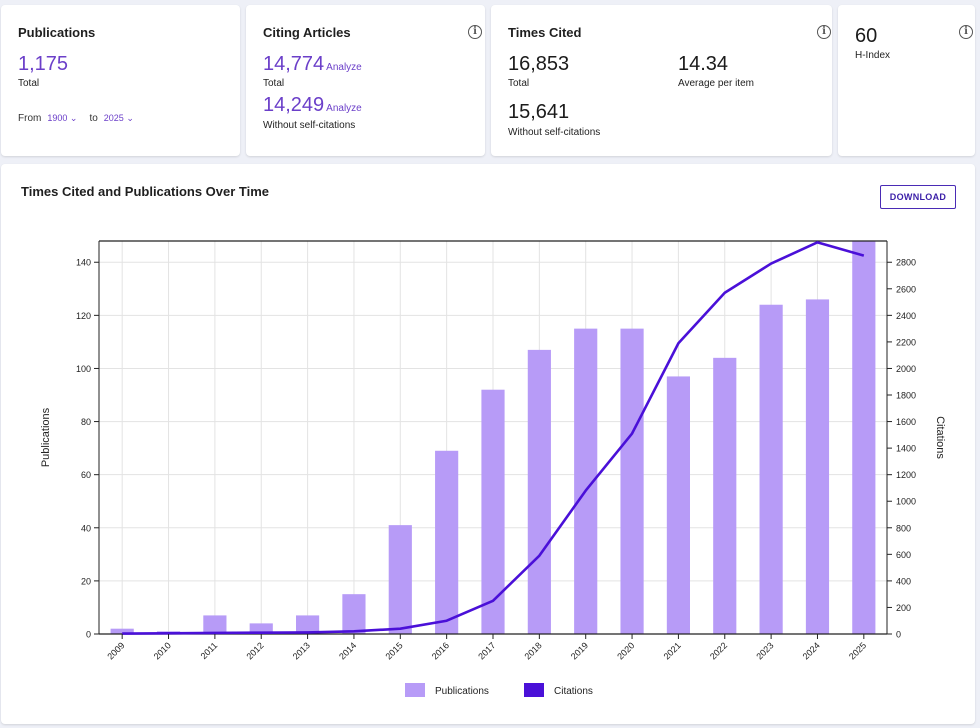 This screenshot has height=728, width=980. Describe the element at coordinates (347, 650) in the screenshot. I see `x-tick-label: 2014` at that location.